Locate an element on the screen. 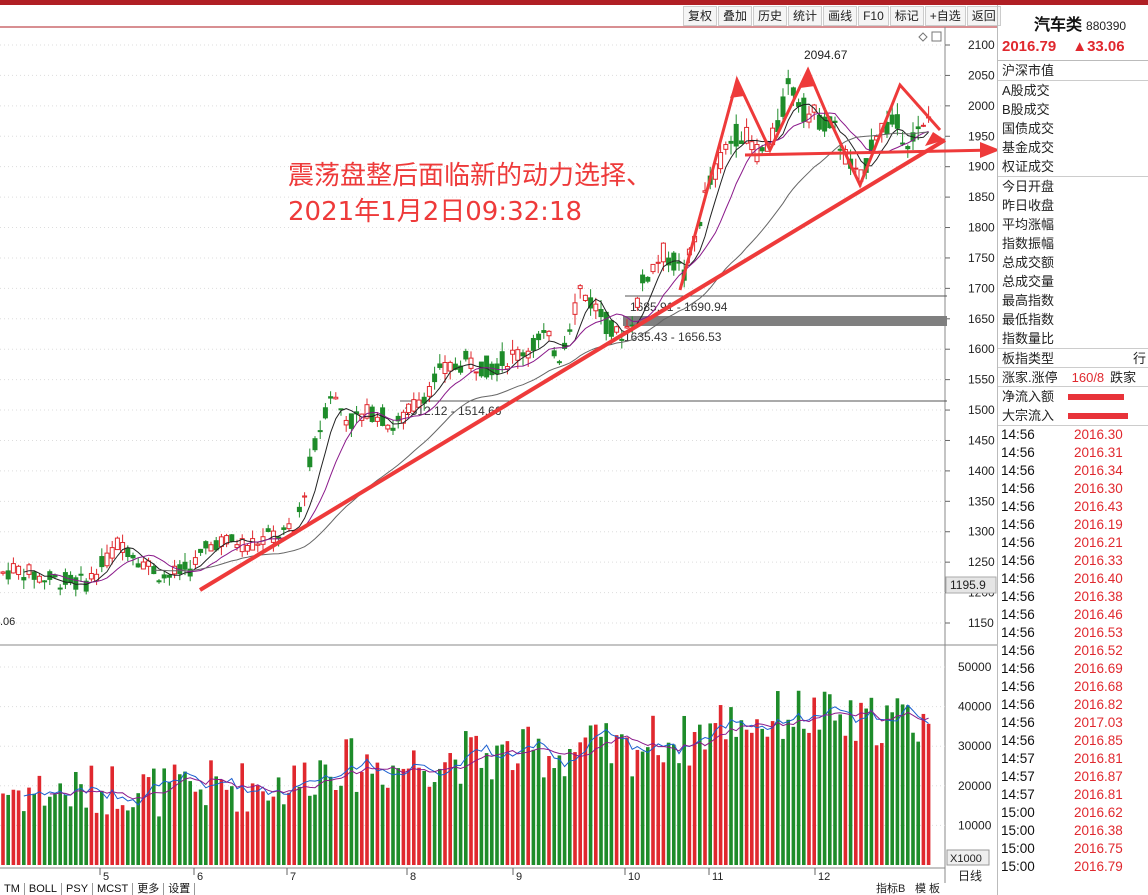 This screenshot has height=895, width=1148. indicator-tab: 设置 is located at coordinates (180, 889).